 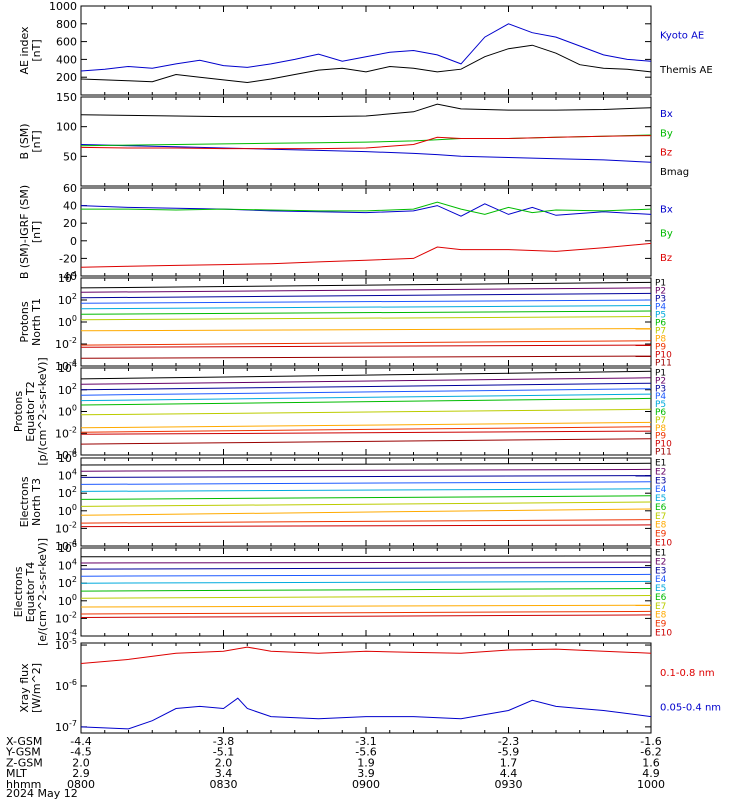 What do you see at coordinates (70, 156) in the screenshot?
I see `y-tick-label: 50` at bounding box center [70, 156].